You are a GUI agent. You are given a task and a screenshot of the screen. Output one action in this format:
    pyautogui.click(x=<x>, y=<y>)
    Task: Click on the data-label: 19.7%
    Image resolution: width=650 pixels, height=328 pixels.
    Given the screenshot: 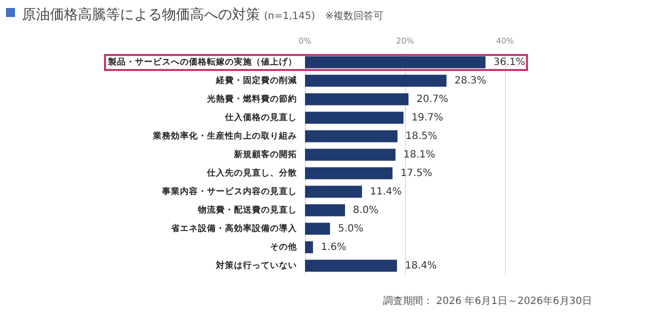 What is the action you would take?
    pyautogui.click(x=428, y=118)
    